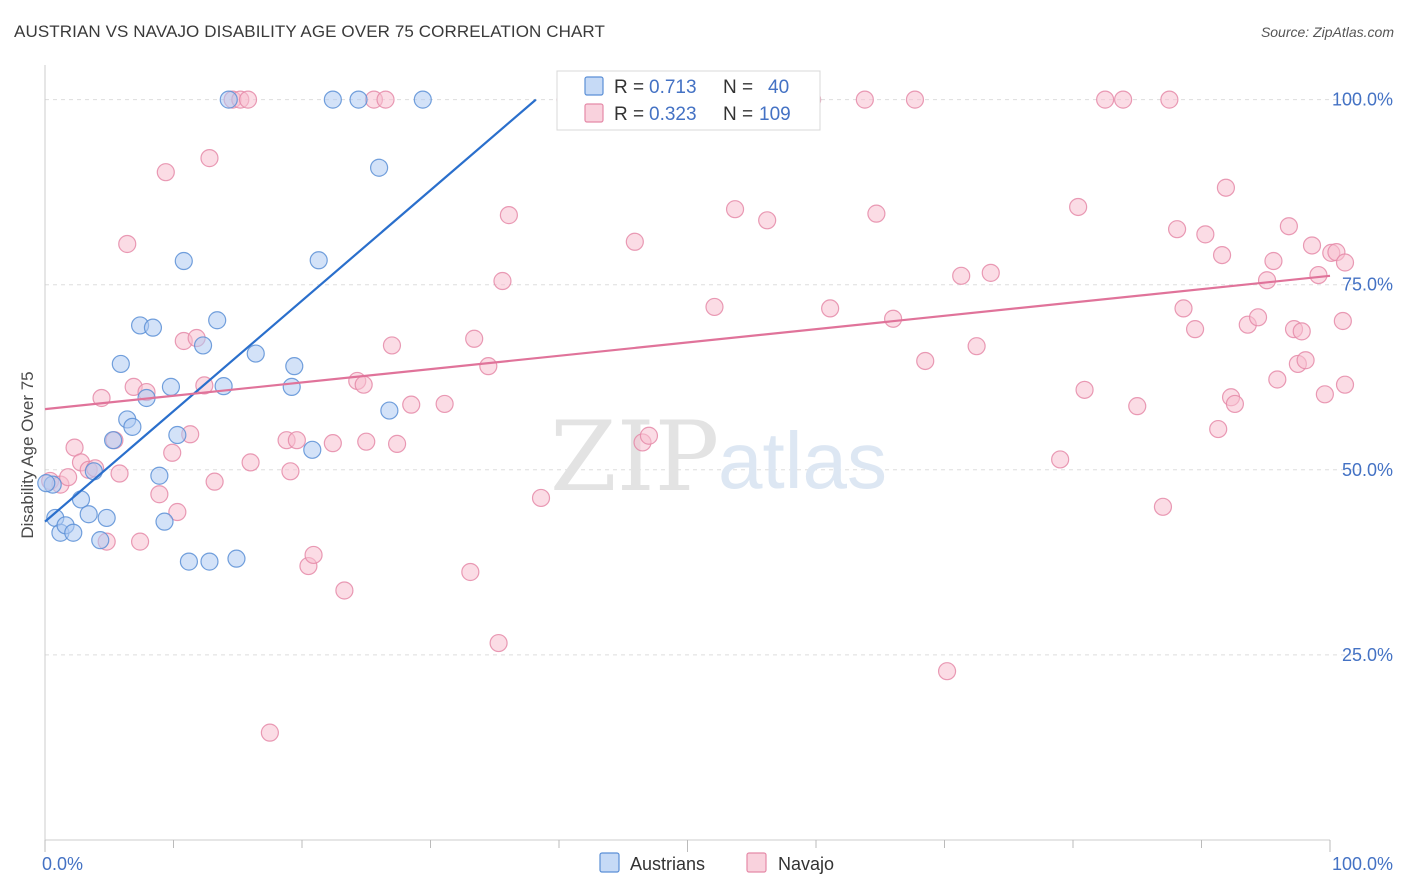 This screenshot has width=1406, height=892. Describe the element at coordinates (806, 864) in the screenshot. I see `bottom-legend-navajo: Navajo` at that location.